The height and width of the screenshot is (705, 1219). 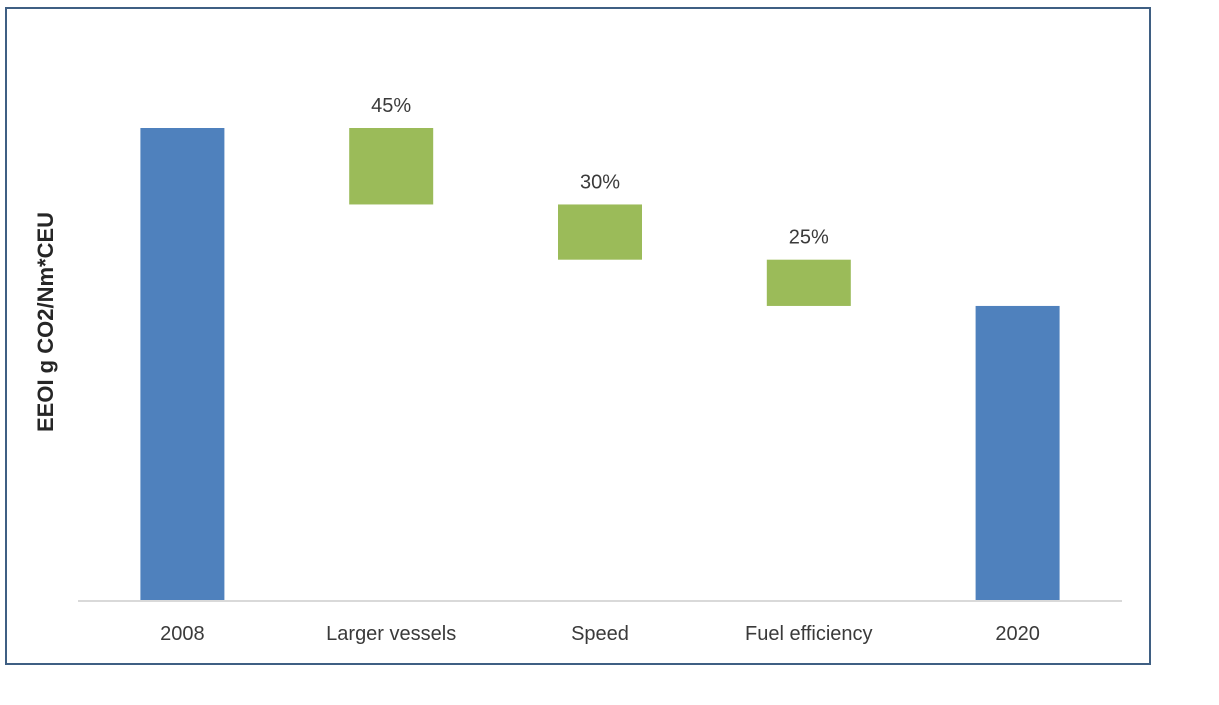 What do you see at coordinates (182, 634) in the screenshot?
I see `x-tick-label: 2008` at bounding box center [182, 634].